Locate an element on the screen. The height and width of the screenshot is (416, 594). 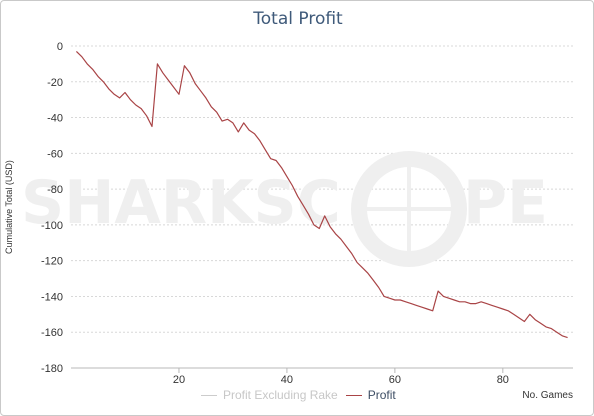
y-tick-label: -160 is located at coordinates (52, 333).